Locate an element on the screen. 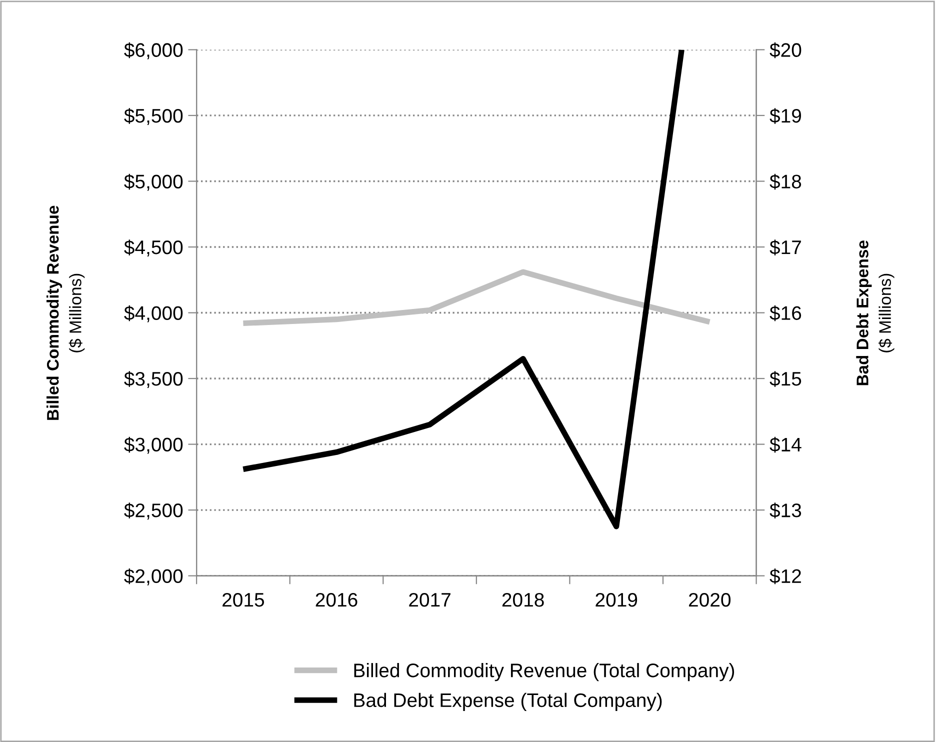 This screenshot has width=936, height=742. y-tick-label: $3,500 is located at coordinates (153, 379).